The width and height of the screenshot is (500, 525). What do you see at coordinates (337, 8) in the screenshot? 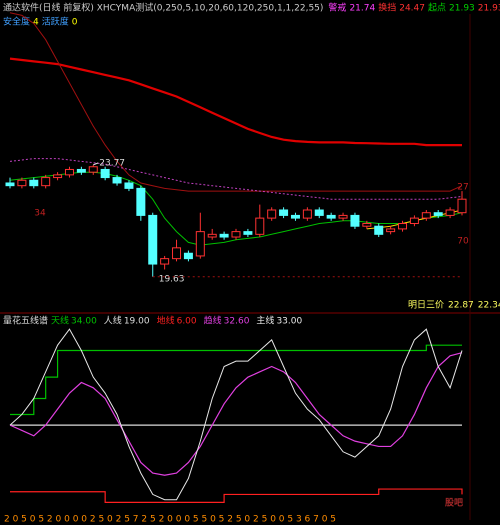
I see `header-item: 警戒` at bounding box center [337, 8].